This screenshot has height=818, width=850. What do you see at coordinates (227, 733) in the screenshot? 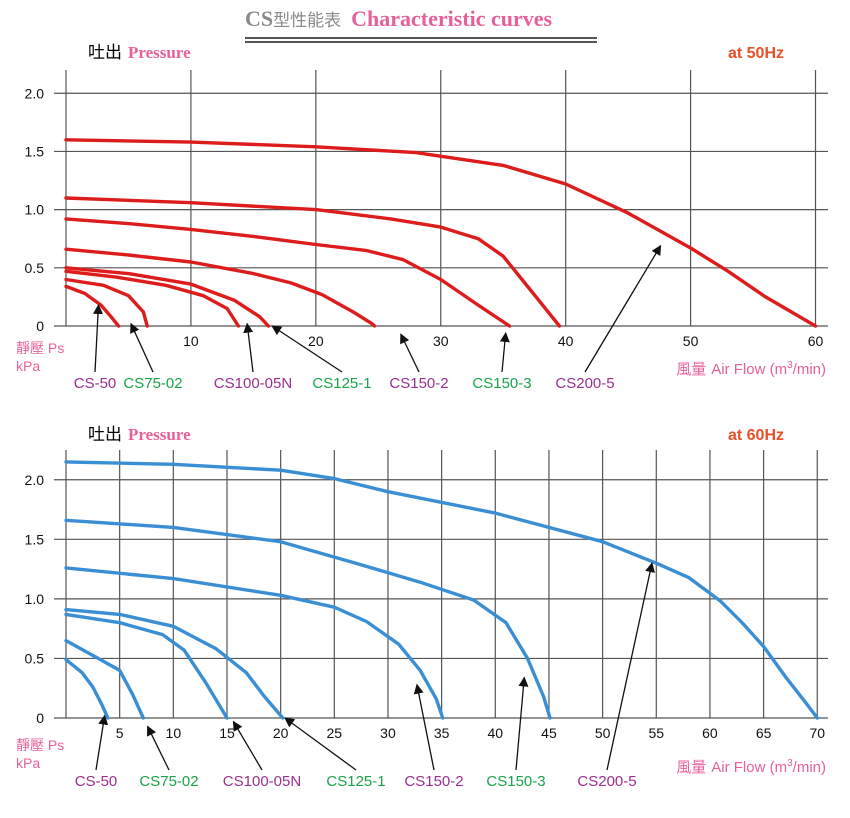
I see `x-tick-label: 15` at bounding box center [227, 733].